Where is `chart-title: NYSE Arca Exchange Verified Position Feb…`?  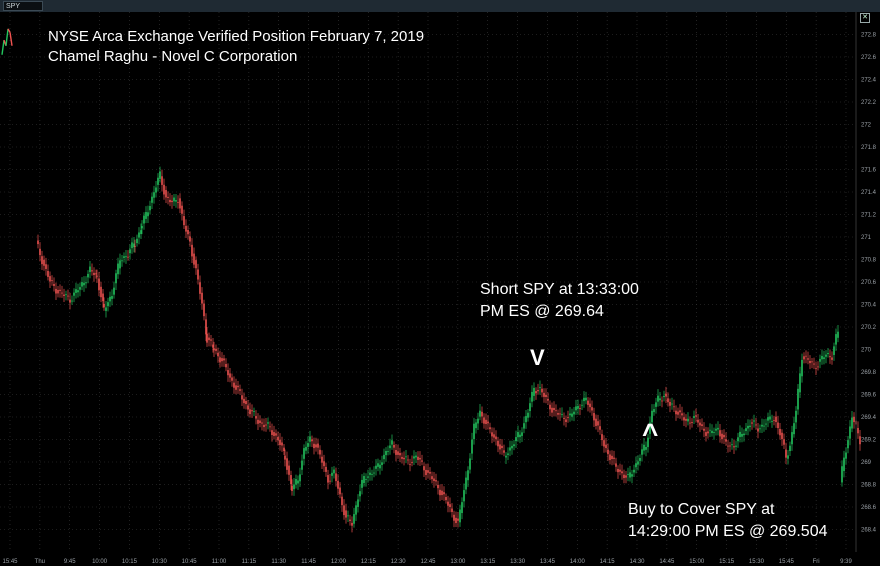 chart-title: NYSE Arca Exchange Verified Position Feb… is located at coordinates (236, 36).